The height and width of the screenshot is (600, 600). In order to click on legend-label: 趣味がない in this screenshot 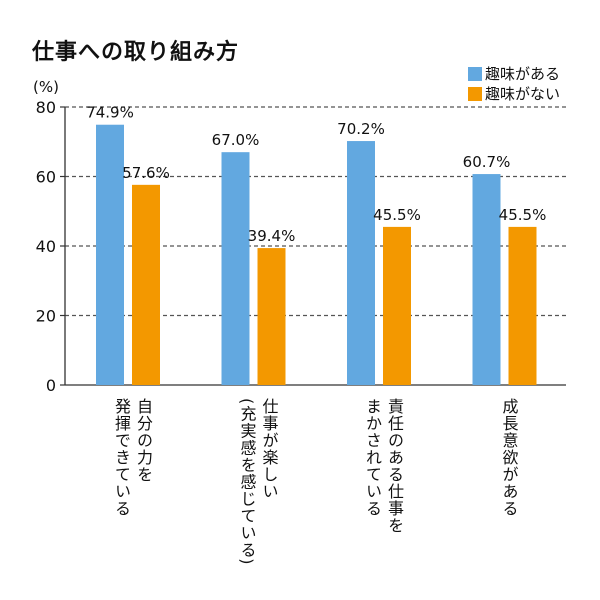, I will do `click(523, 94)`.